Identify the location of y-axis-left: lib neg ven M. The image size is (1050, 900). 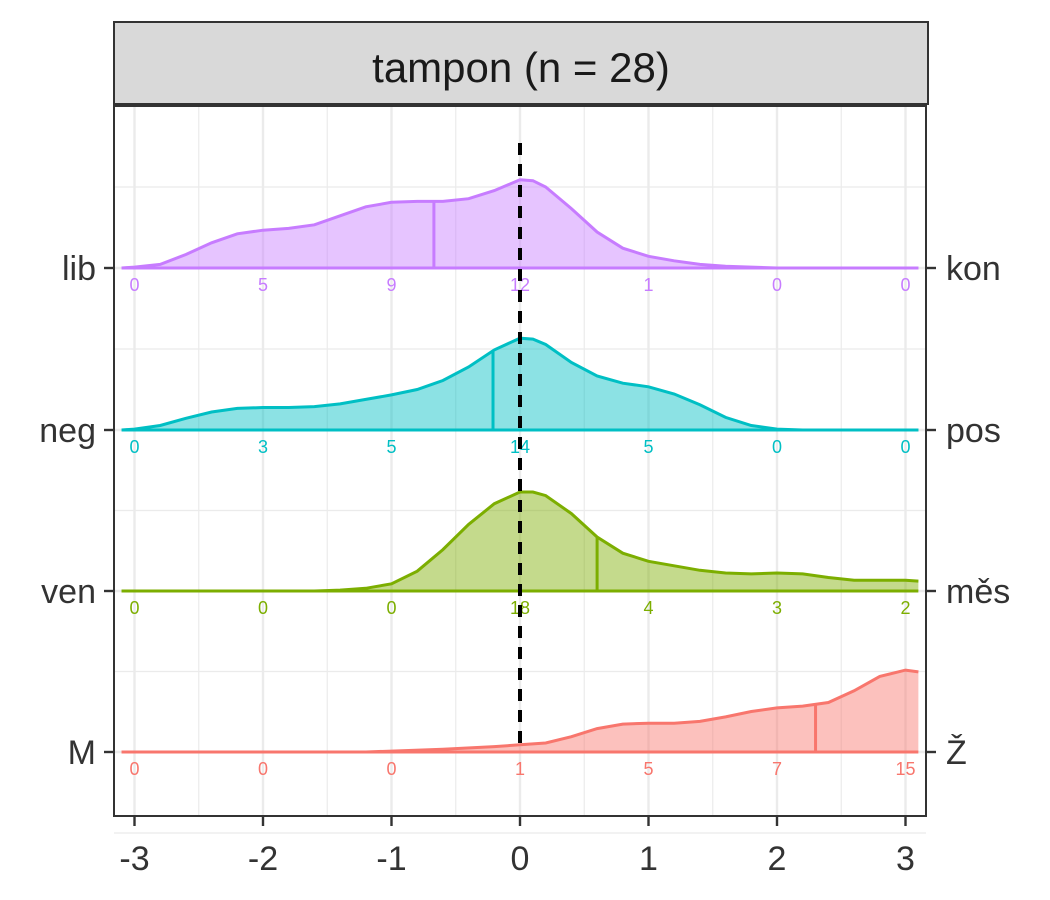
(76, 511).